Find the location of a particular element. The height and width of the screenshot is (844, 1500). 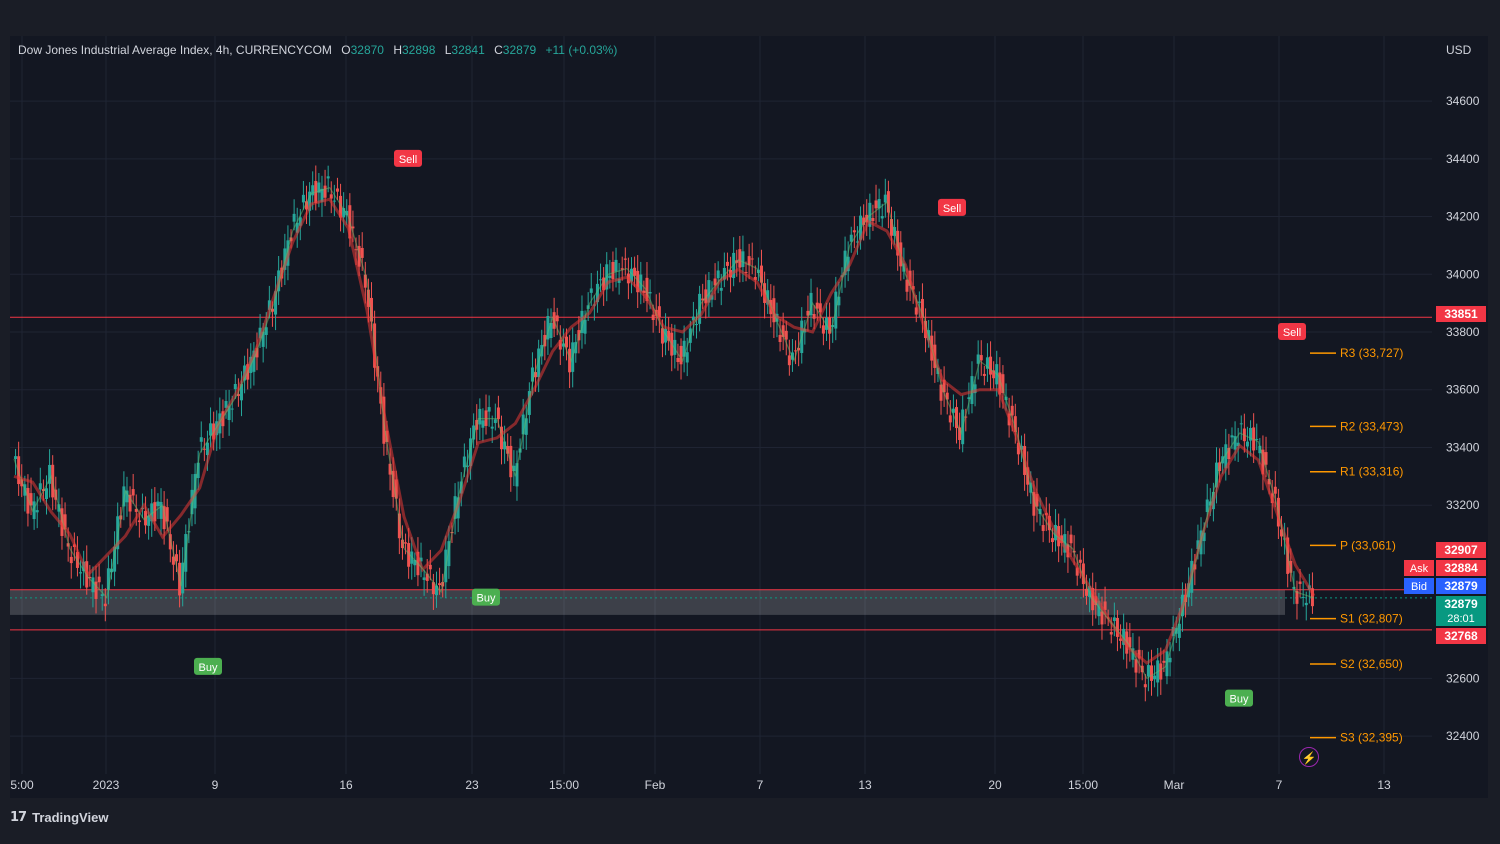

bolt-icon: ⚡ is located at coordinates (1309, 757).